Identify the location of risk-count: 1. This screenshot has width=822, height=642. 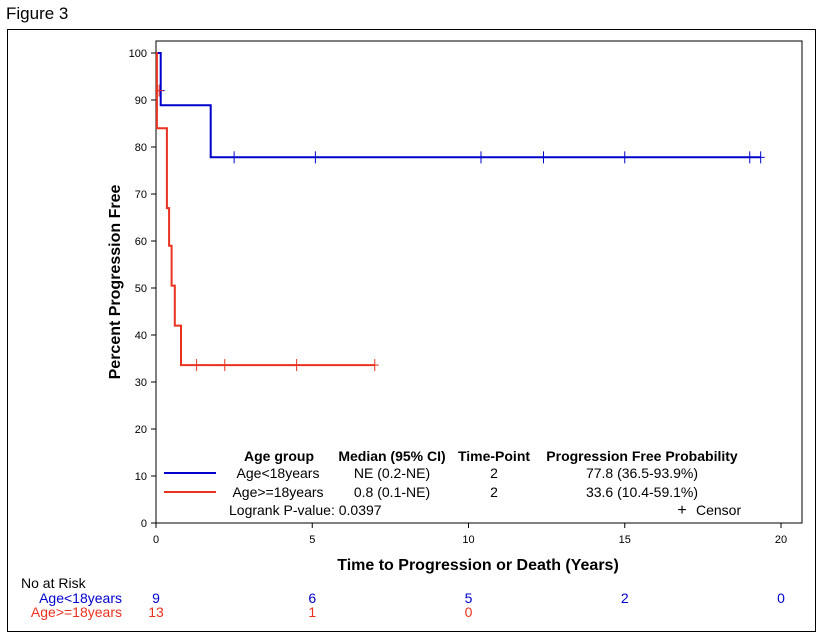
(312, 612).